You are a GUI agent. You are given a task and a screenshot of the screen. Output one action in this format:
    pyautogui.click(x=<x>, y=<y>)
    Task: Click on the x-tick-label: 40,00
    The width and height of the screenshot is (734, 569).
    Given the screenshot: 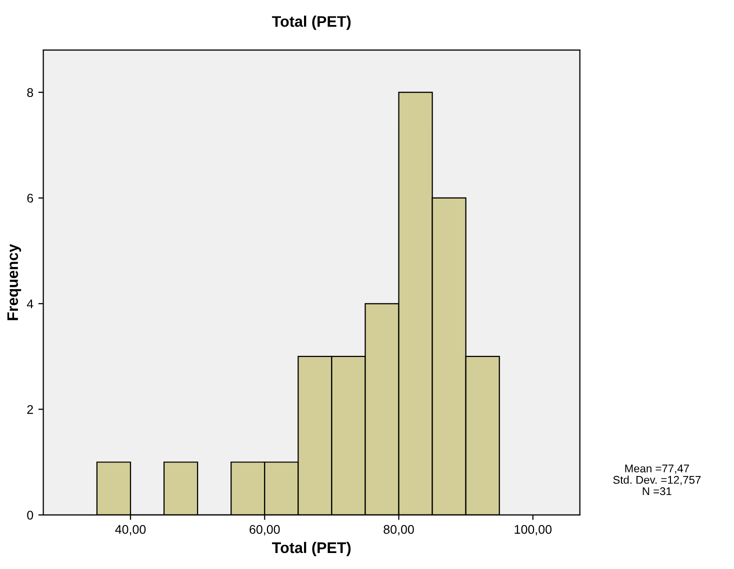 What is the action you would take?
    pyautogui.click(x=130, y=530)
    